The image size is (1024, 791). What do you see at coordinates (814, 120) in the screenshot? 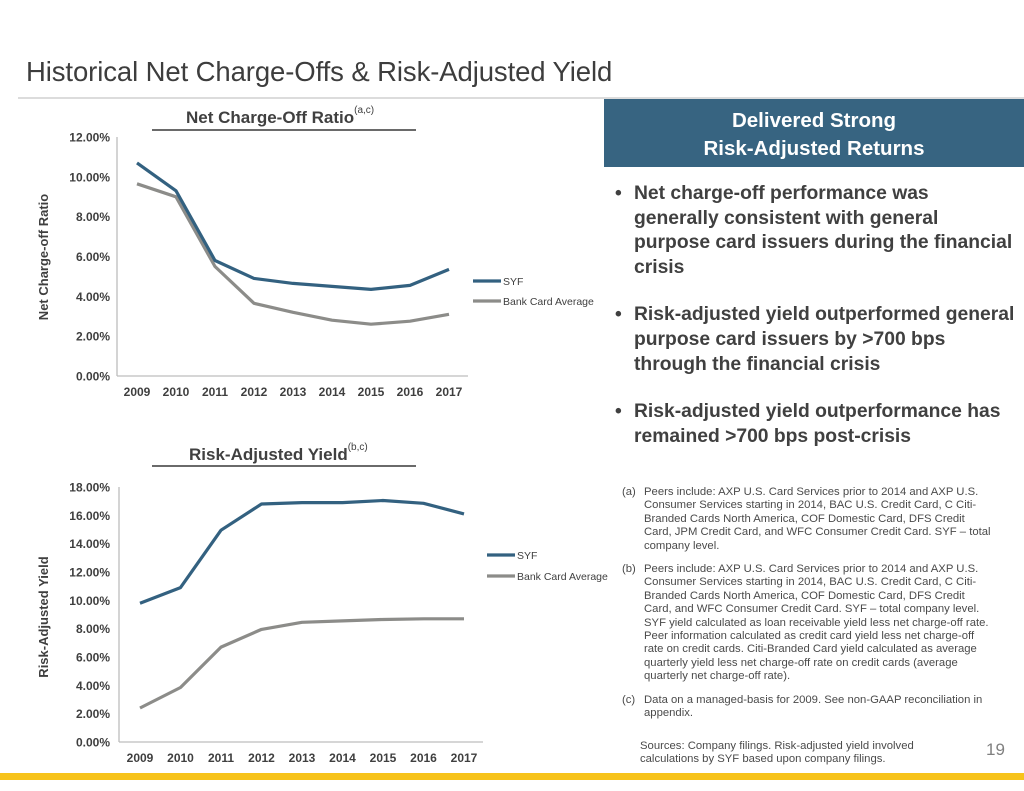
I see `banner-line-1: Delivered Strong` at bounding box center [814, 120].